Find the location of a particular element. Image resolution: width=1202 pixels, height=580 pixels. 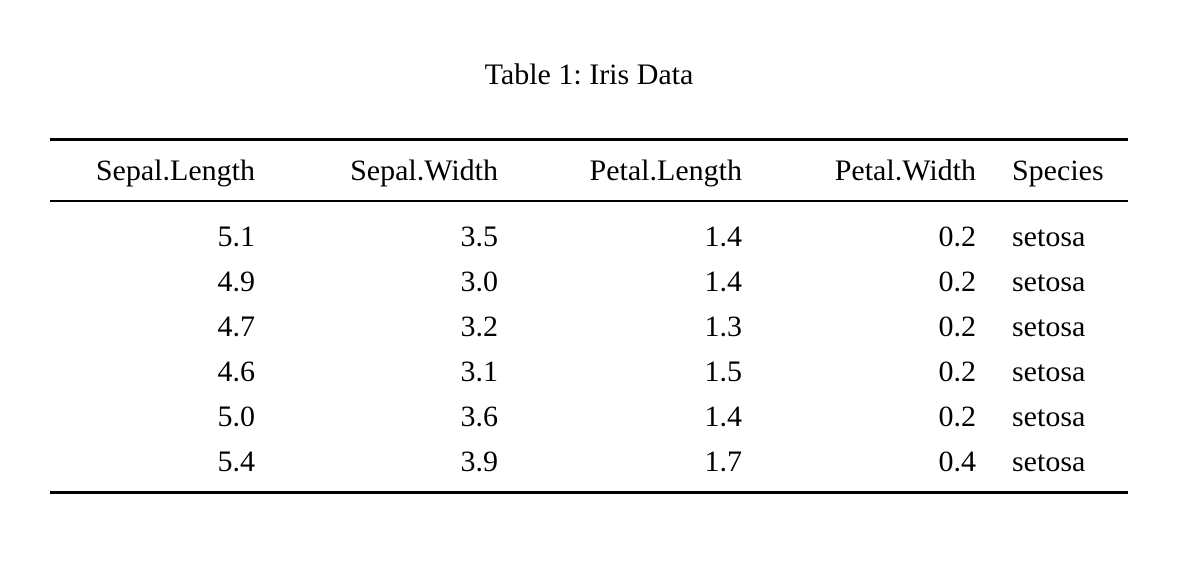

cell-sepal-width: 3.9 is located at coordinates (479, 461).